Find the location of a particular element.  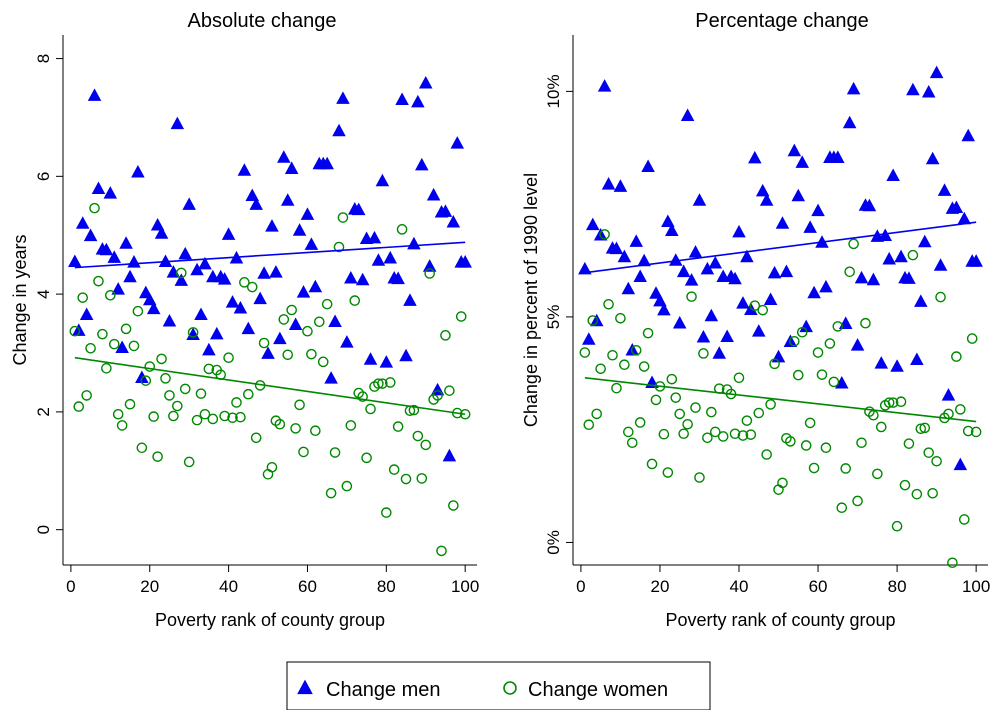

fit-line-men is located at coordinates (780, 247).